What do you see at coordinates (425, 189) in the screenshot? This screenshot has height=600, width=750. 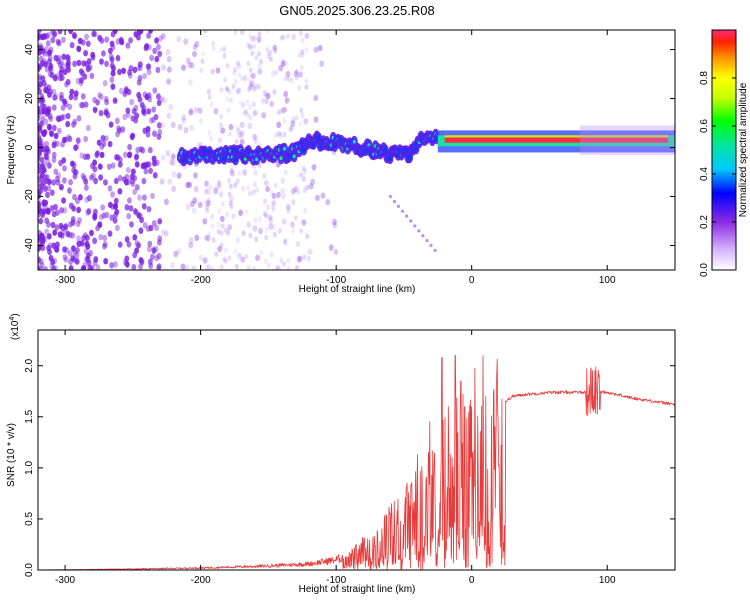 I see `spectrogram-ridge` at bounding box center [425, 189].